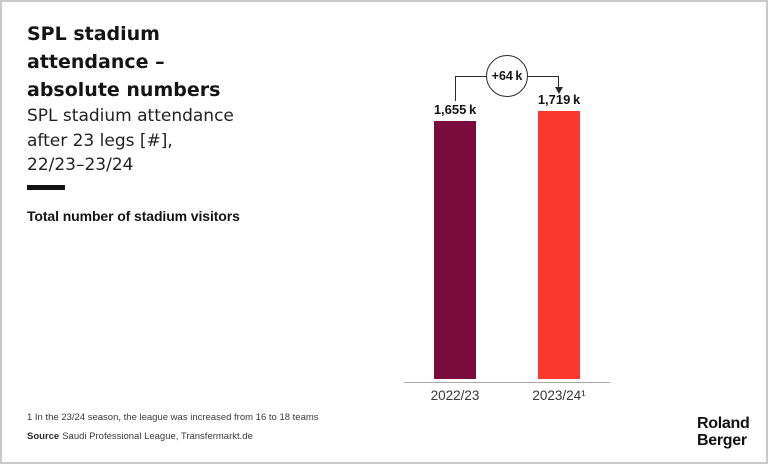 The width and height of the screenshot is (768, 464). Describe the element at coordinates (133, 216) in the screenshot. I see `chart-title: Total number of stadium visitors` at that location.